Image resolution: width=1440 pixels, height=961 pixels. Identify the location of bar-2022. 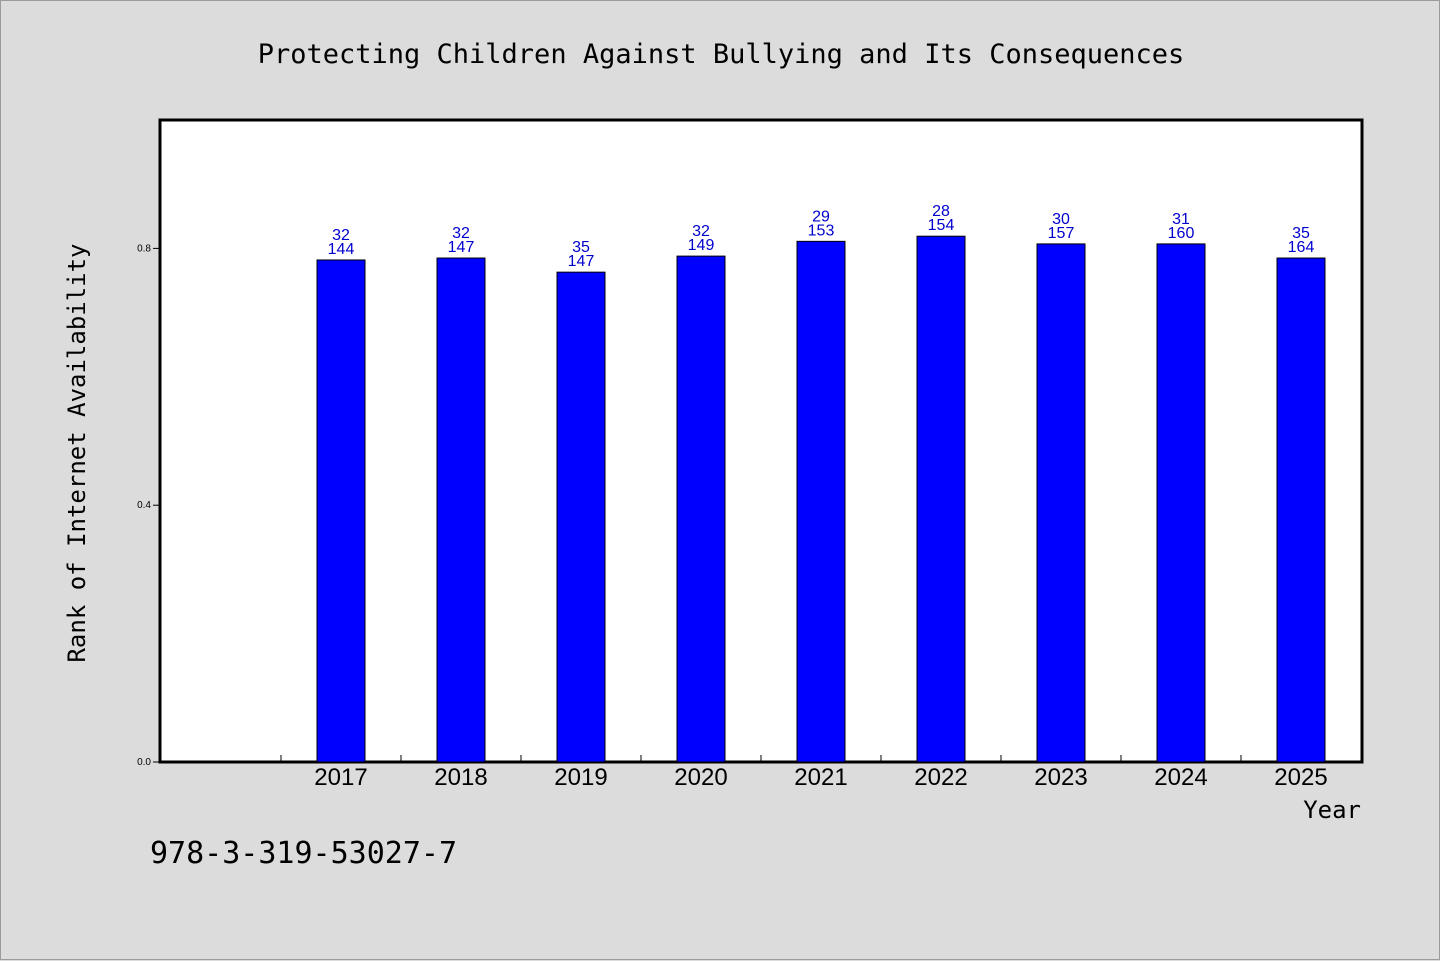
(941, 499).